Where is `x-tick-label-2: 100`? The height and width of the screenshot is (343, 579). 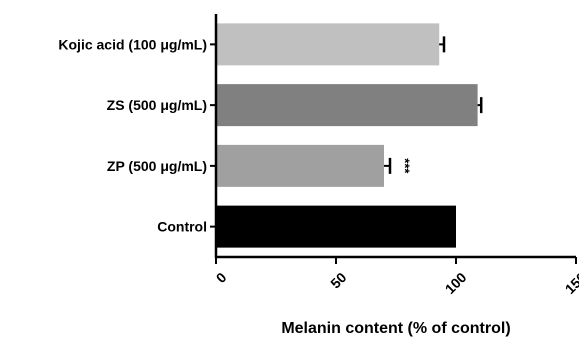 x-tick-label-2: 100 is located at coordinates (456, 283).